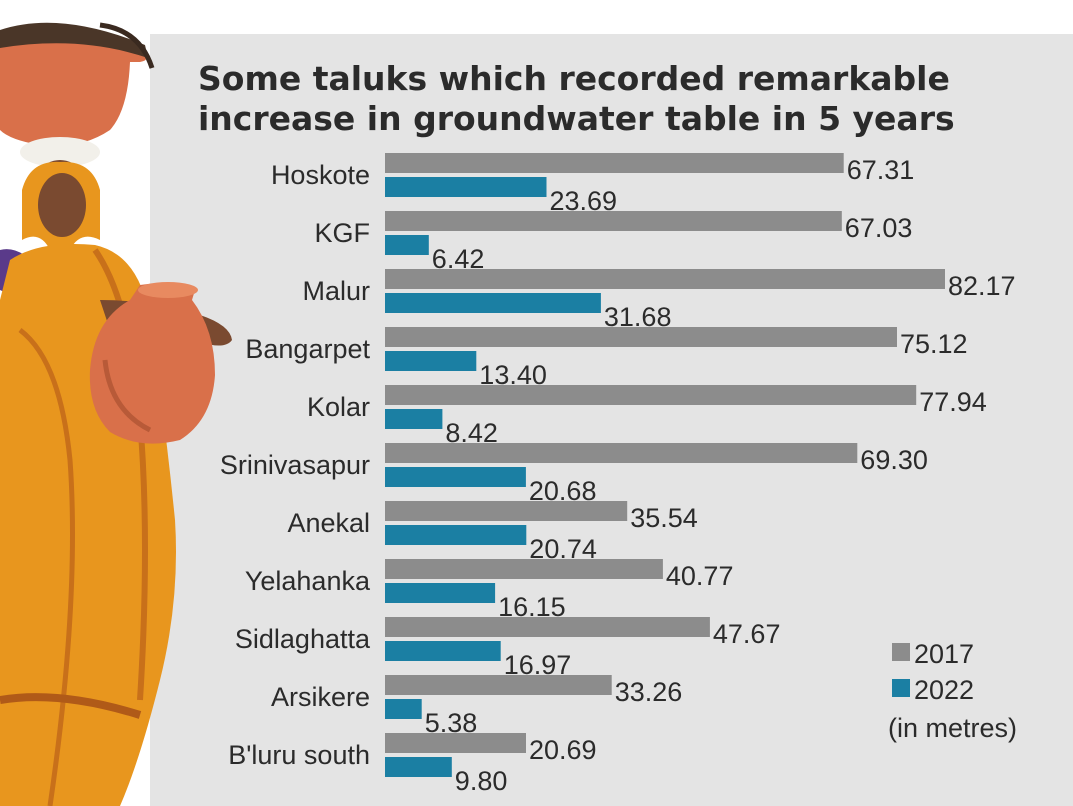 The width and height of the screenshot is (1073, 806). Describe the element at coordinates (320, 697) in the screenshot. I see `category-label-arsikere: Arsikere` at that location.